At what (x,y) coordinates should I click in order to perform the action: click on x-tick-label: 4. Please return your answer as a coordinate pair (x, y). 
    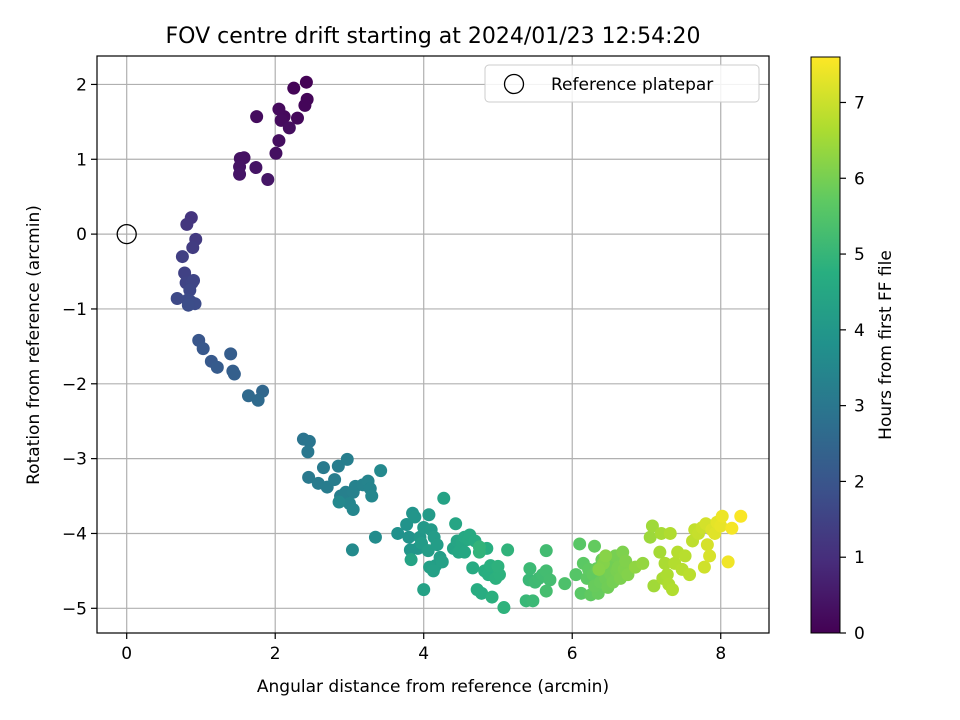
    Looking at the image, I should click on (423, 654).